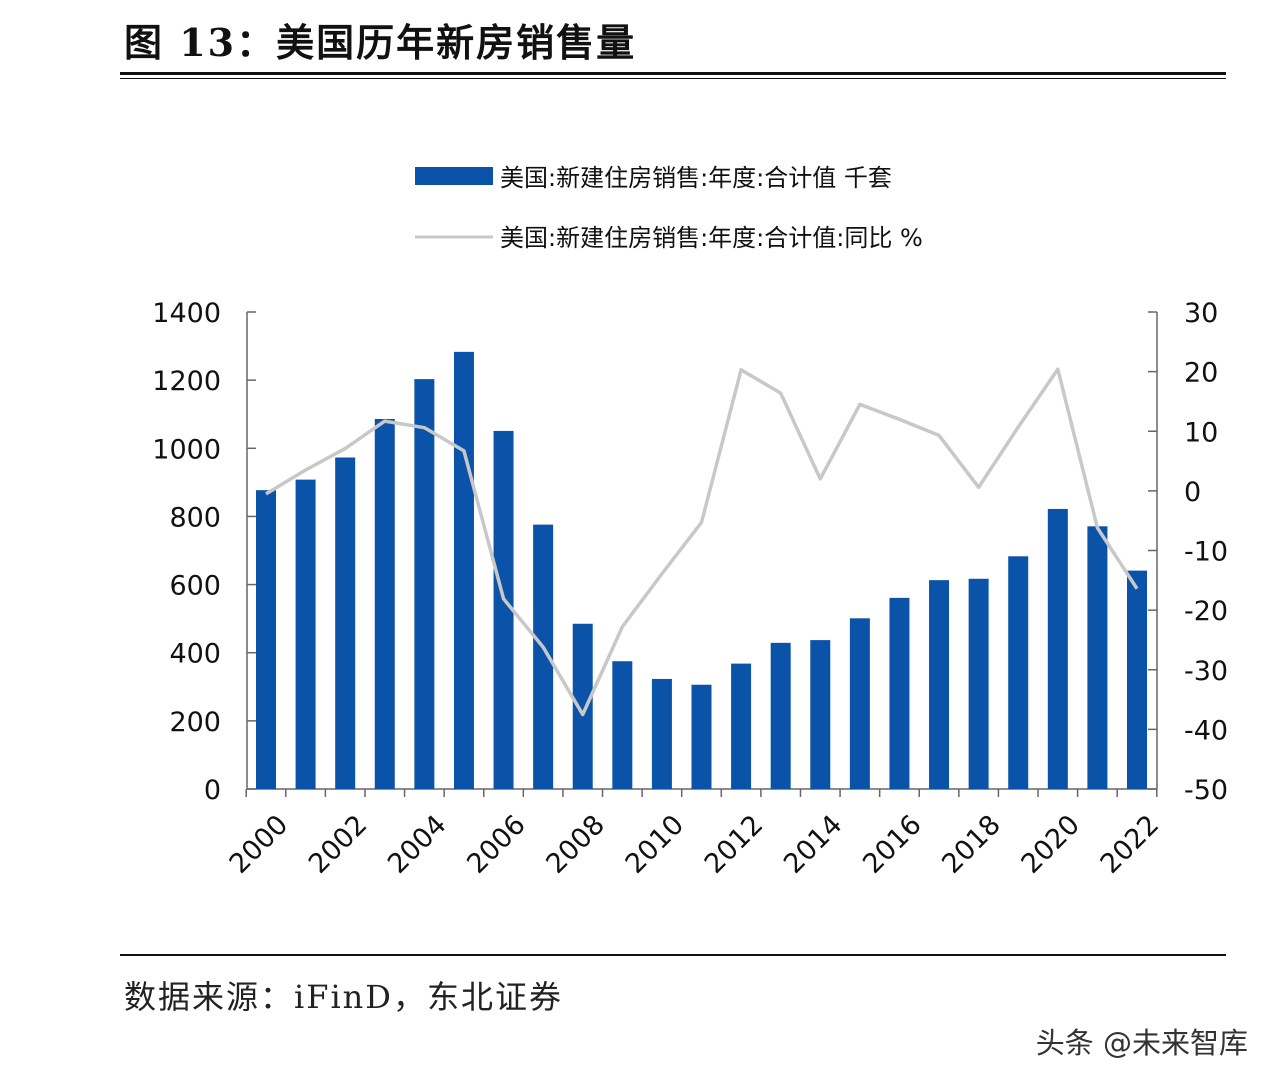 The height and width of the screenshot is (1084, 1276). What do you see at coordinates (195, 586) in the screenshot?
I see `left-tick-label: 600` at bounding box center [195, 586].